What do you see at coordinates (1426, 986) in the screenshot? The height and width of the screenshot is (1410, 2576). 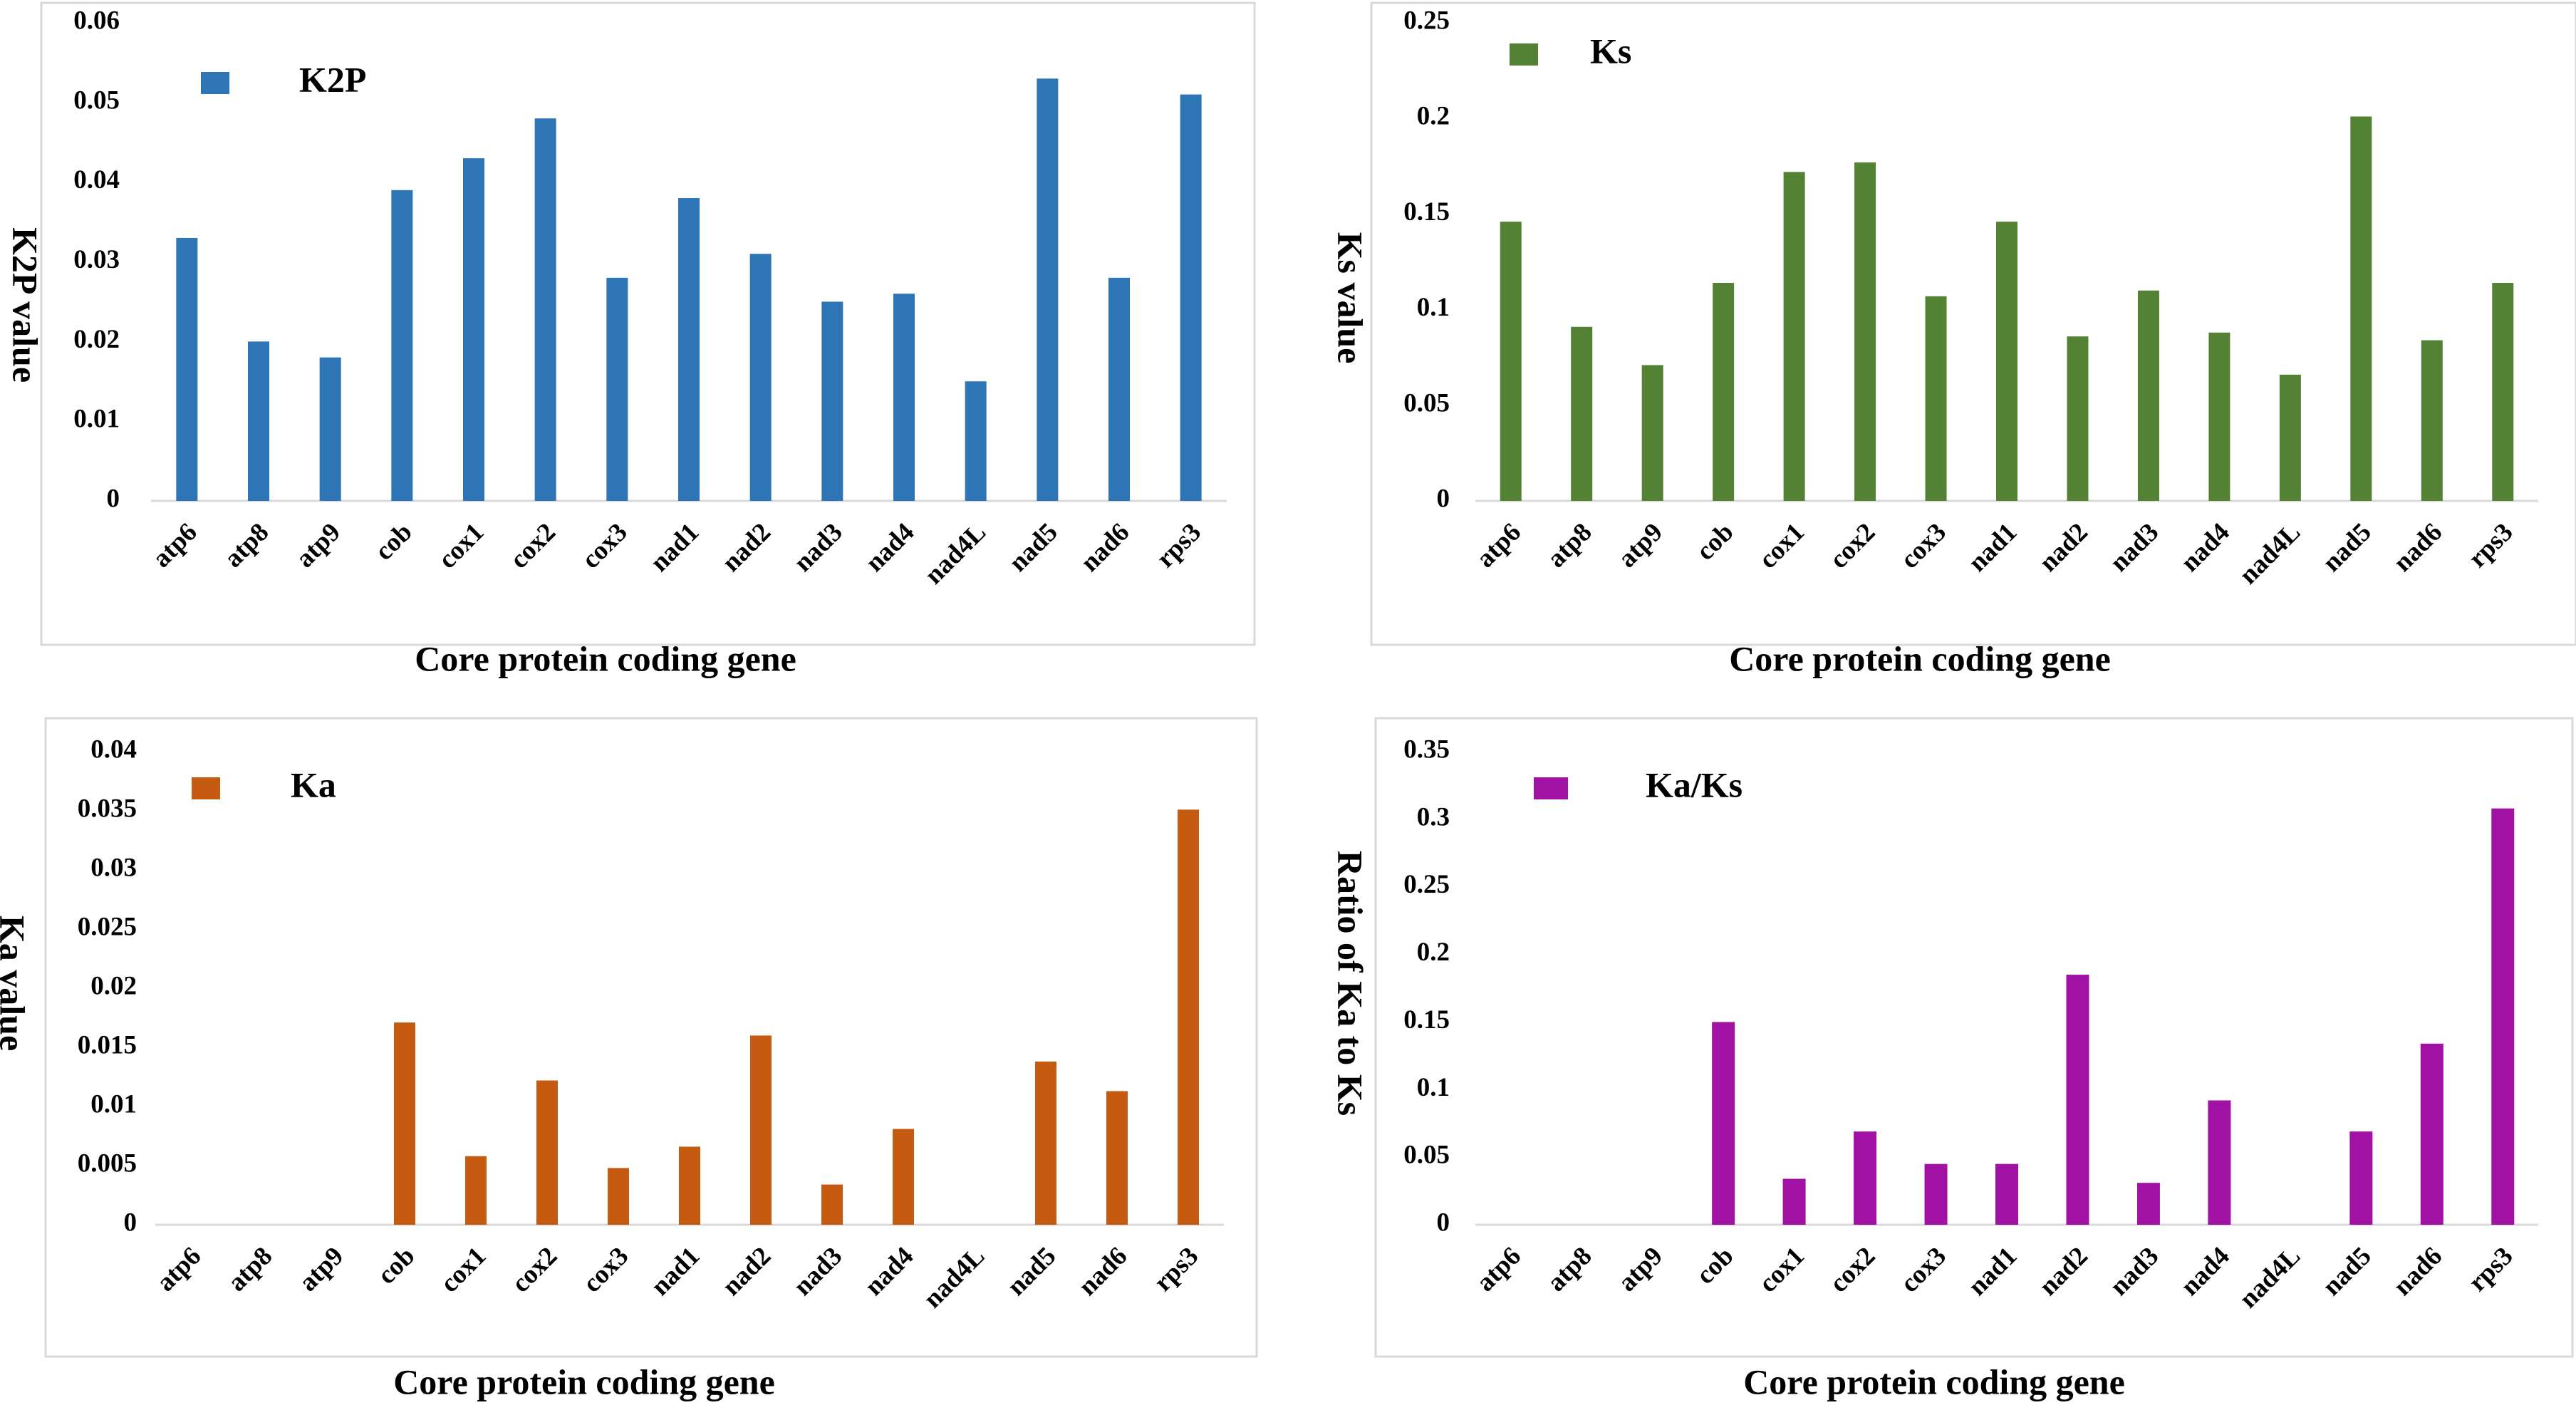 I see `y-axis-ticks: 0 0.05 0.1 0.15 0.2 0.25 0.3 0.35` at bounding box center [1426, 986].